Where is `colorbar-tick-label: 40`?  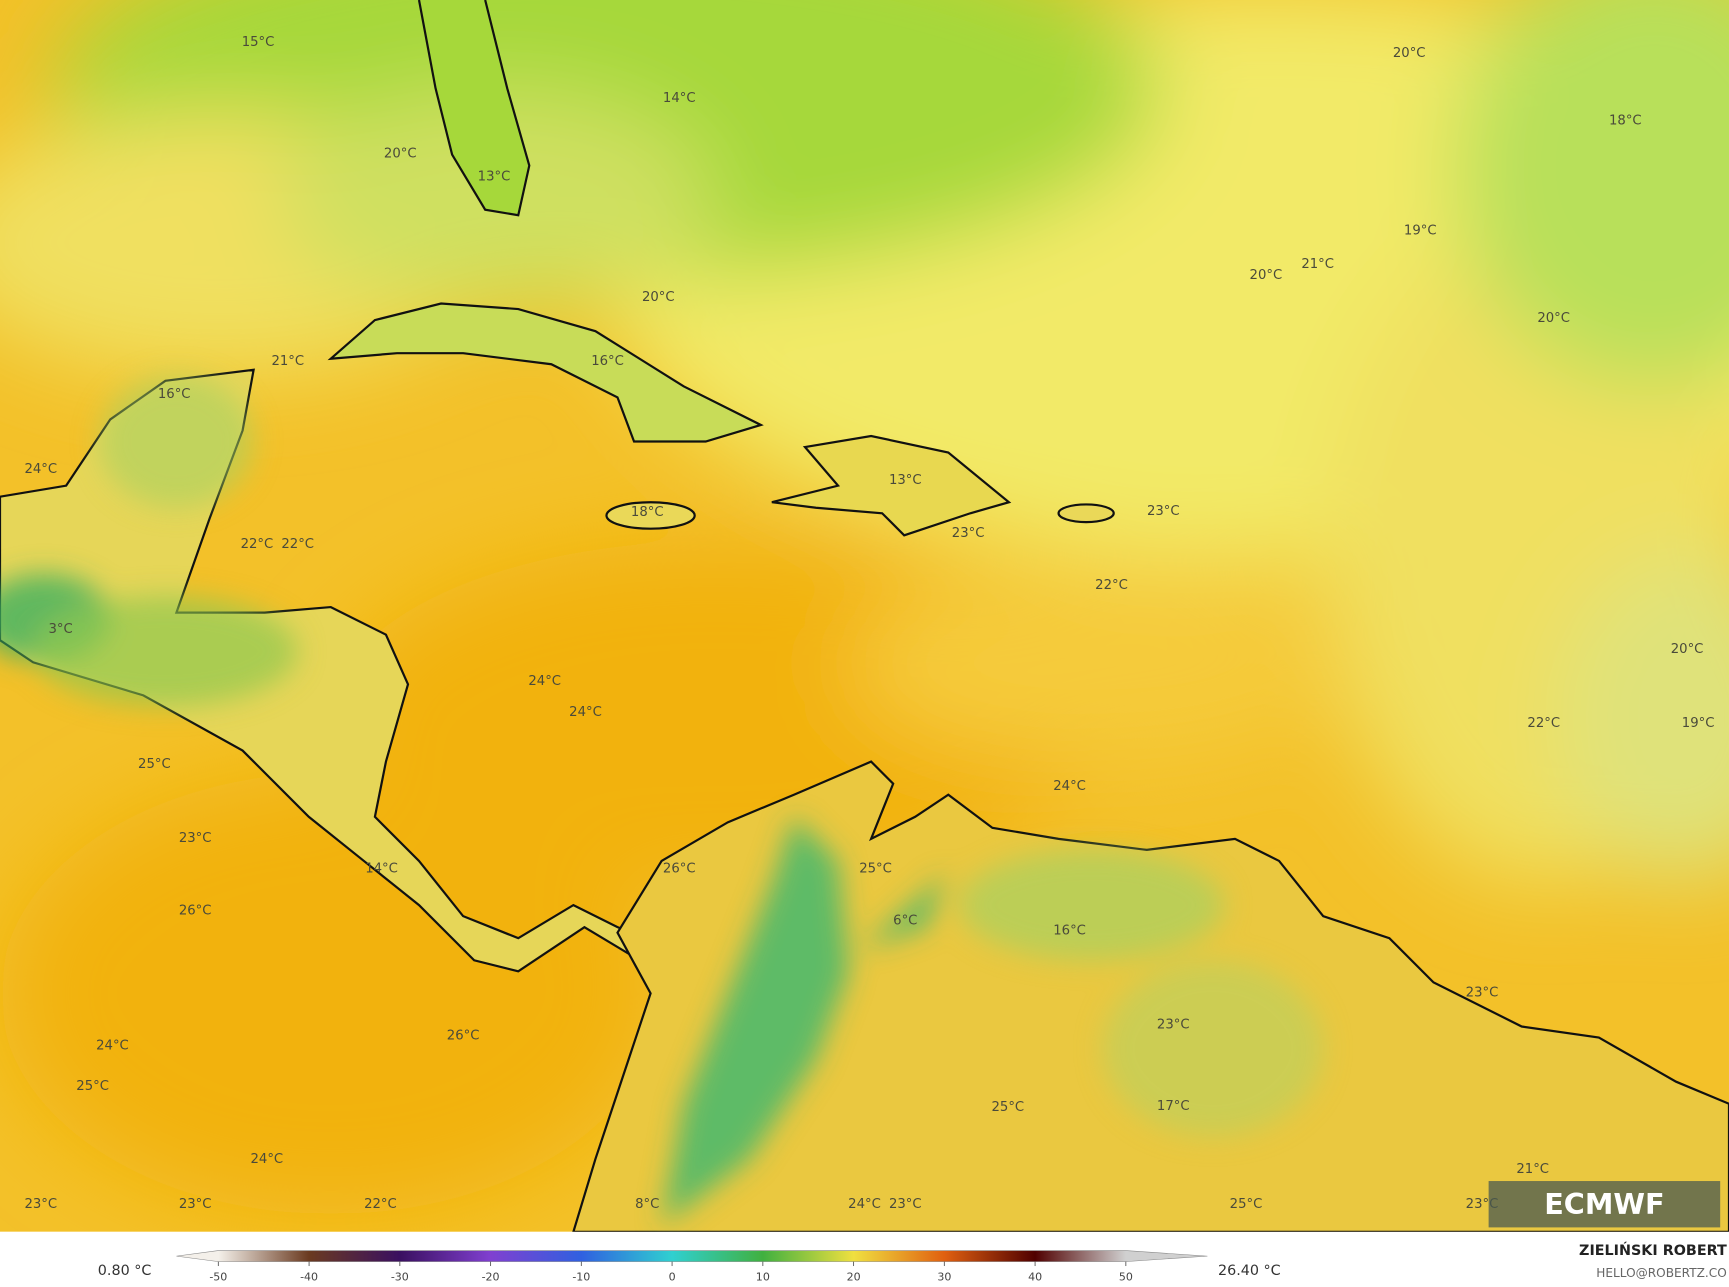
colorbar-tick-label: 40 is located at coordinates (1035, 1276).